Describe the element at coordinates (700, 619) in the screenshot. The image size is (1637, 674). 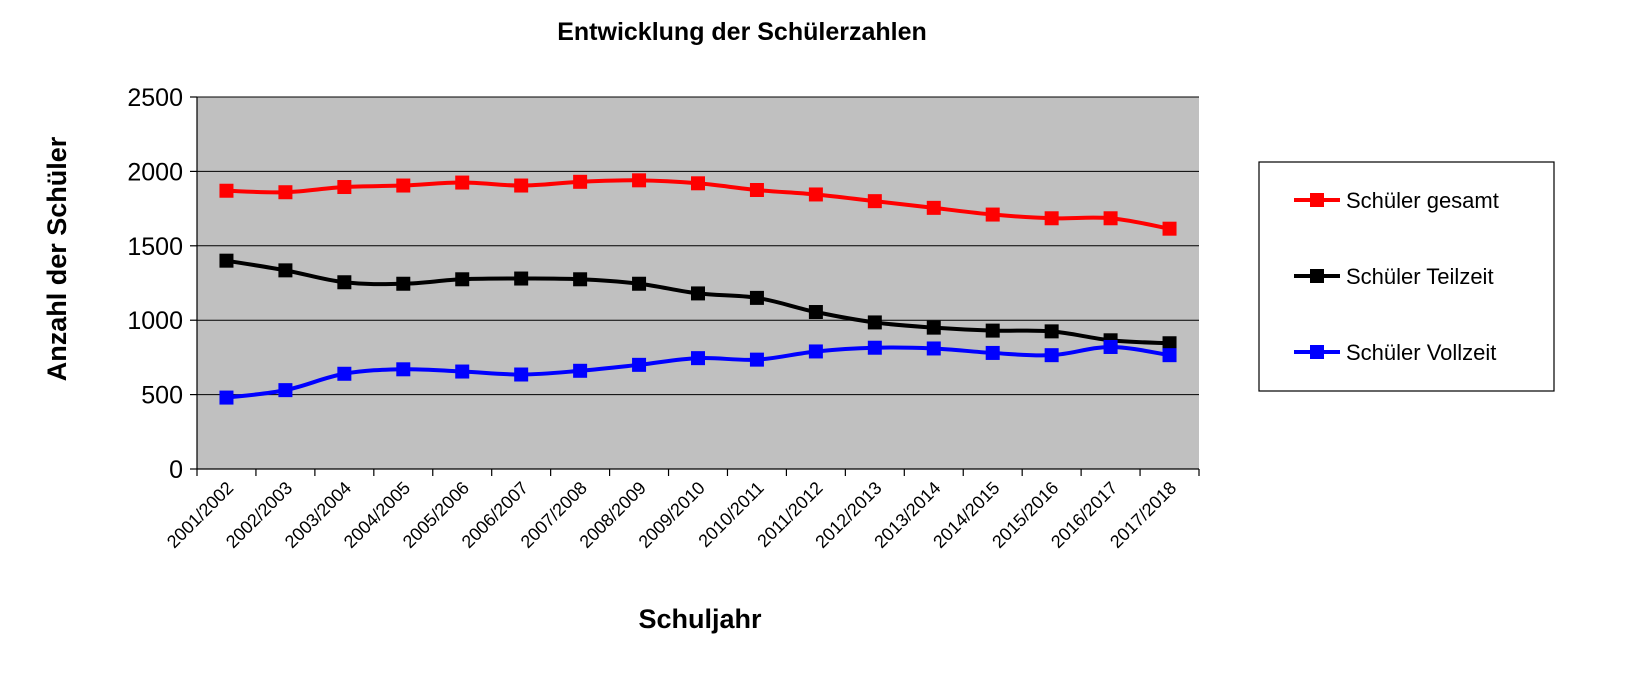
I see `x-axis-title: Schuljahr` at that location.